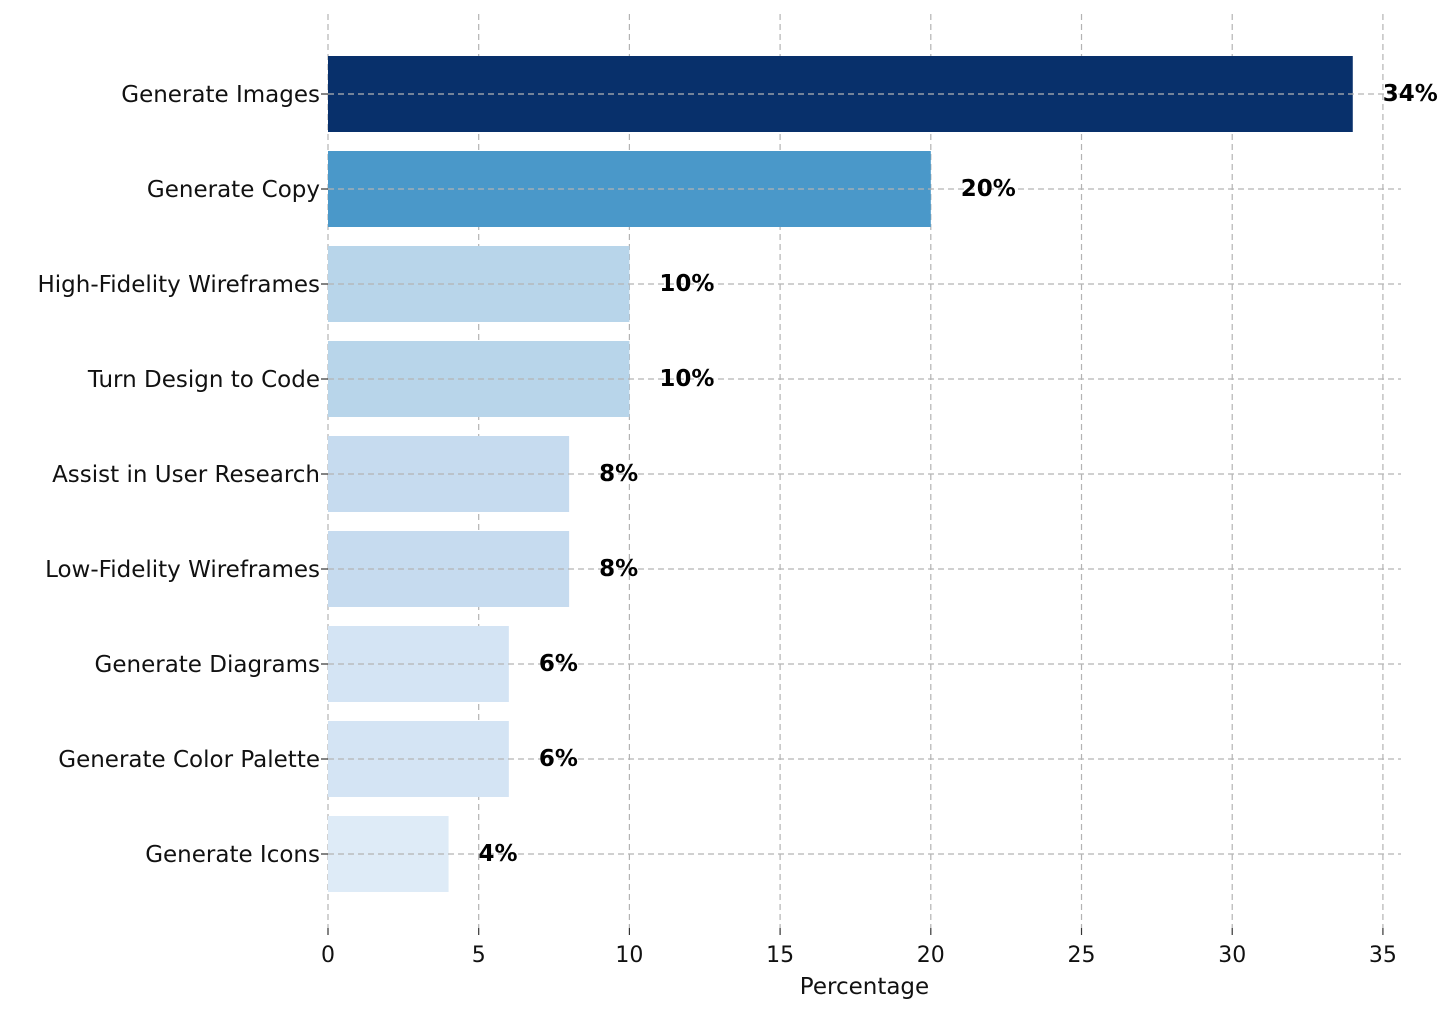 Image resolution: width=1456 pixels, height=1014 pixels. I want to click on category-label: Generate Diagrams, so click(207, 665).